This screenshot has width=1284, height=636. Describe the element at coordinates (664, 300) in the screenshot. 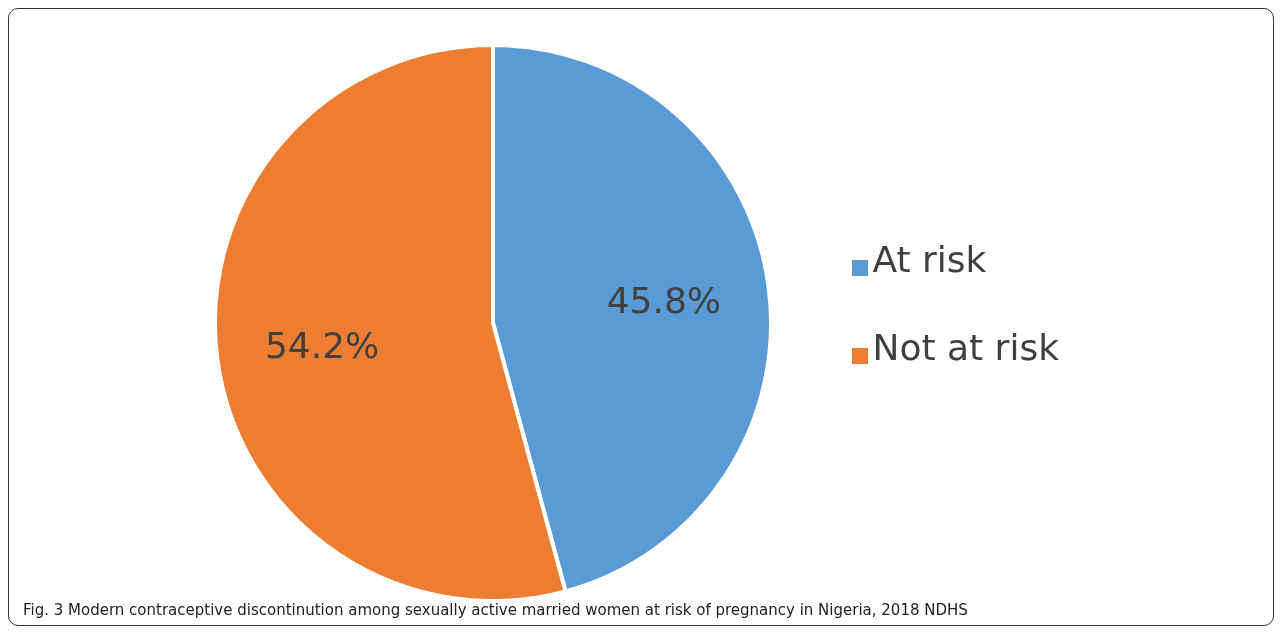

I see `data-label: 45.8%` at that location.